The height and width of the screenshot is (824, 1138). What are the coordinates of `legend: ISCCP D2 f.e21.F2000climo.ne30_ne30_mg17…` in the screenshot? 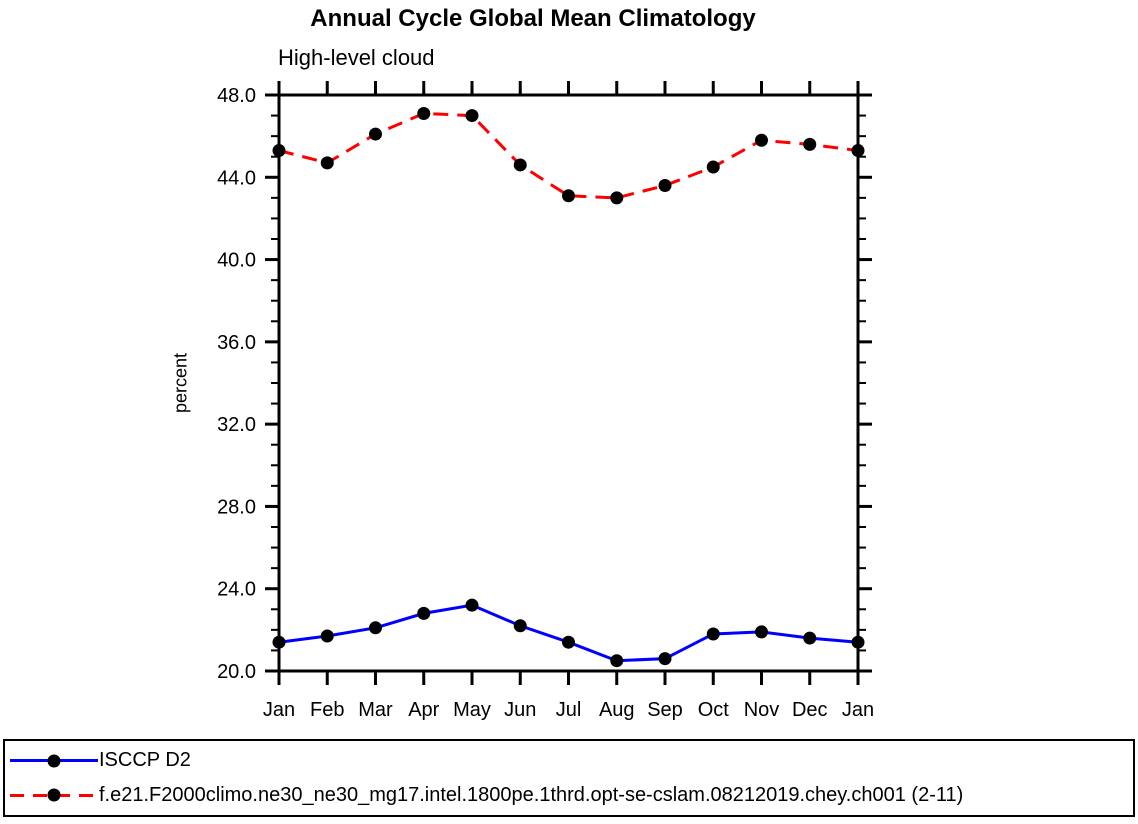 It's located at (569, 778).